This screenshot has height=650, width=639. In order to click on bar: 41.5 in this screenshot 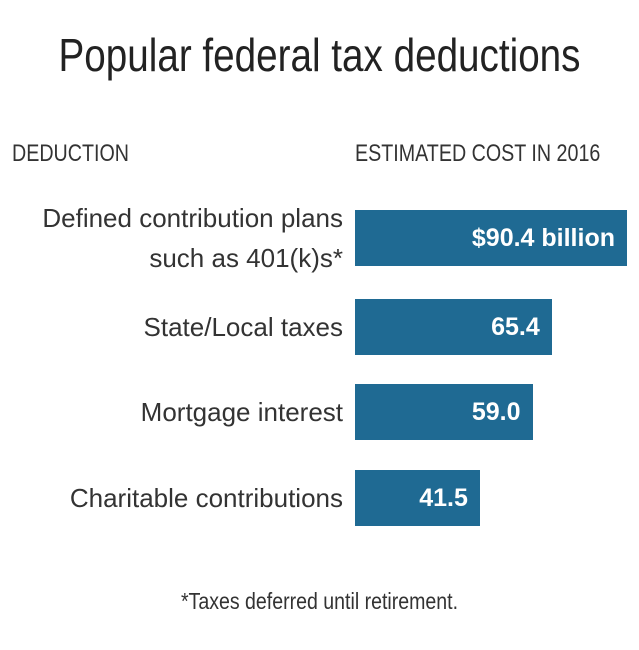, I will do `click(417, 498)`.